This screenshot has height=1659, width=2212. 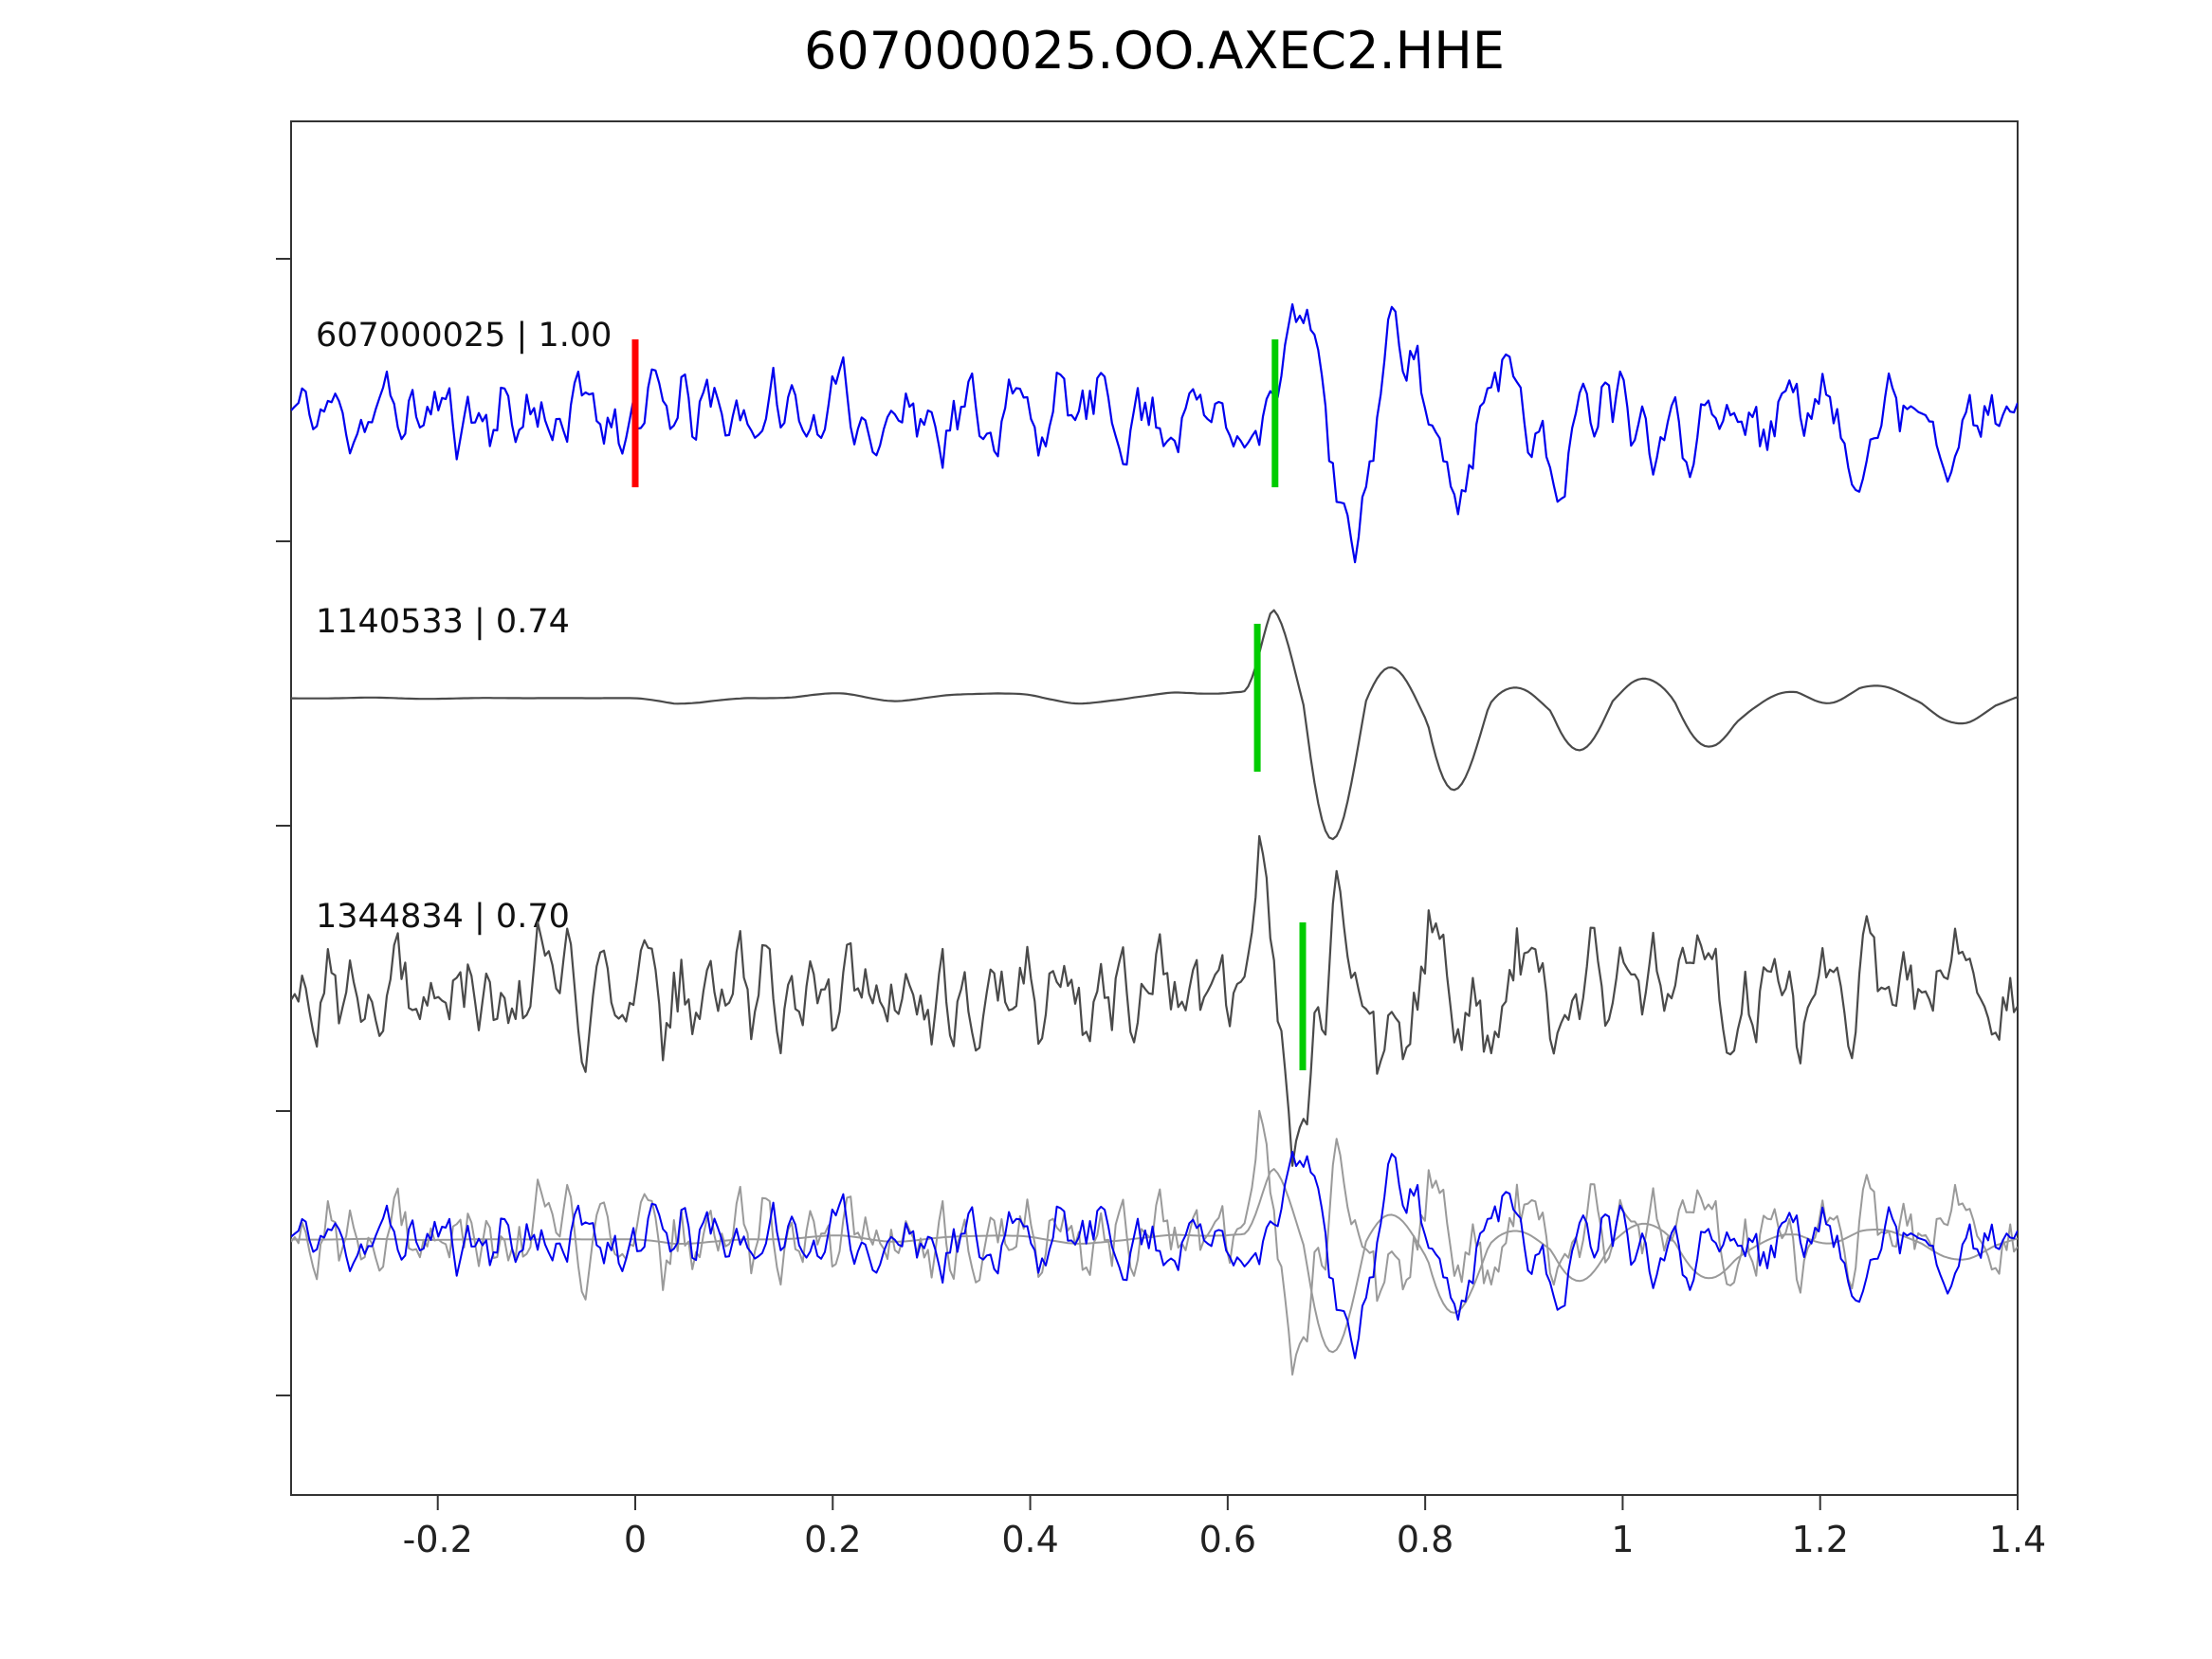 What do you see at coordinates (1819, 1539) in the screenshot?
I see `x-tick-label: 1.2` at bounding box center [1819, 1539].